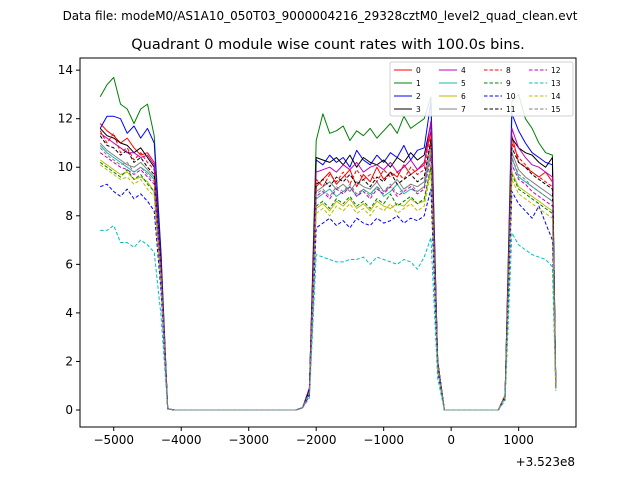 This screenshot has height=480, width=640. I want to click on y-tick-label: 10, so click(65, 167).